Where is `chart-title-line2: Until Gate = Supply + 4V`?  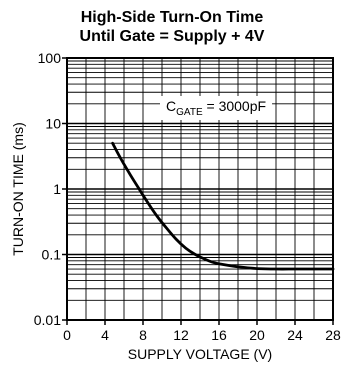 chart-title-line2: Until Gate = Supply + 4V is located at coordinates (172, 36).